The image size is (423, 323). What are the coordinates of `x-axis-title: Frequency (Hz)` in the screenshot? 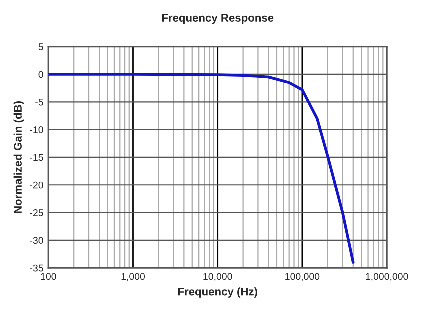 It's located at (218, 293).